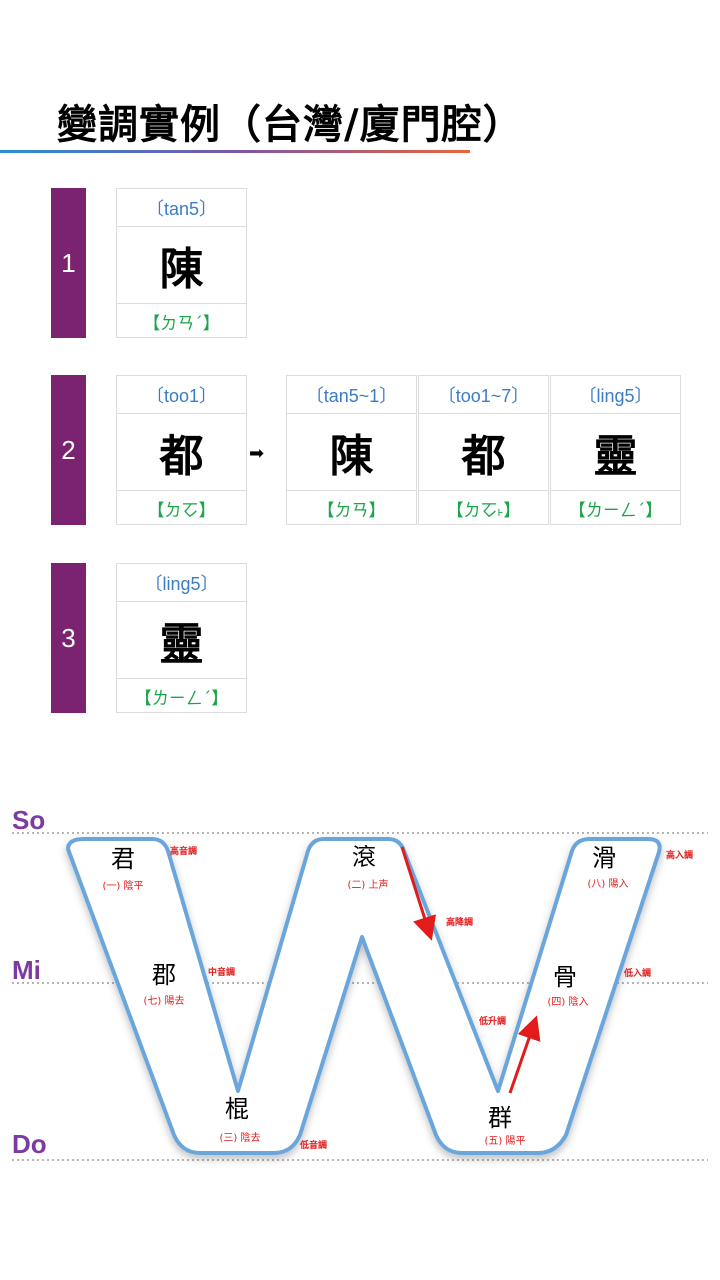  Describe the element at coordinates (313, 1145) in the screenshot. I see `tone-note-3: 低音調` at that location.